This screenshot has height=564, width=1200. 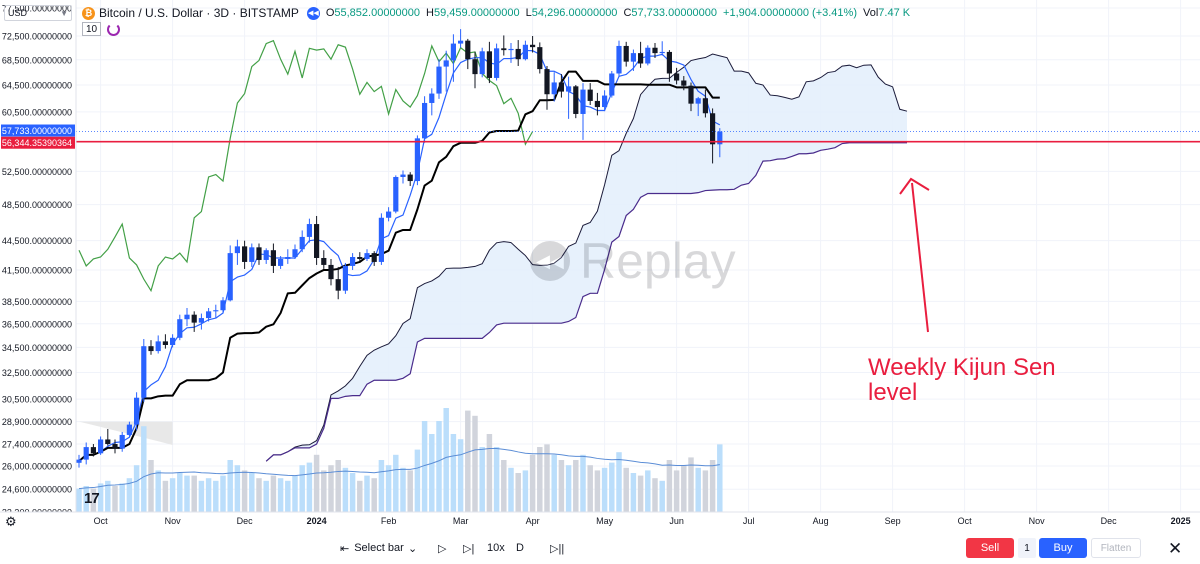 I want to click on price-axis-bg, so click(x=38, y=256).